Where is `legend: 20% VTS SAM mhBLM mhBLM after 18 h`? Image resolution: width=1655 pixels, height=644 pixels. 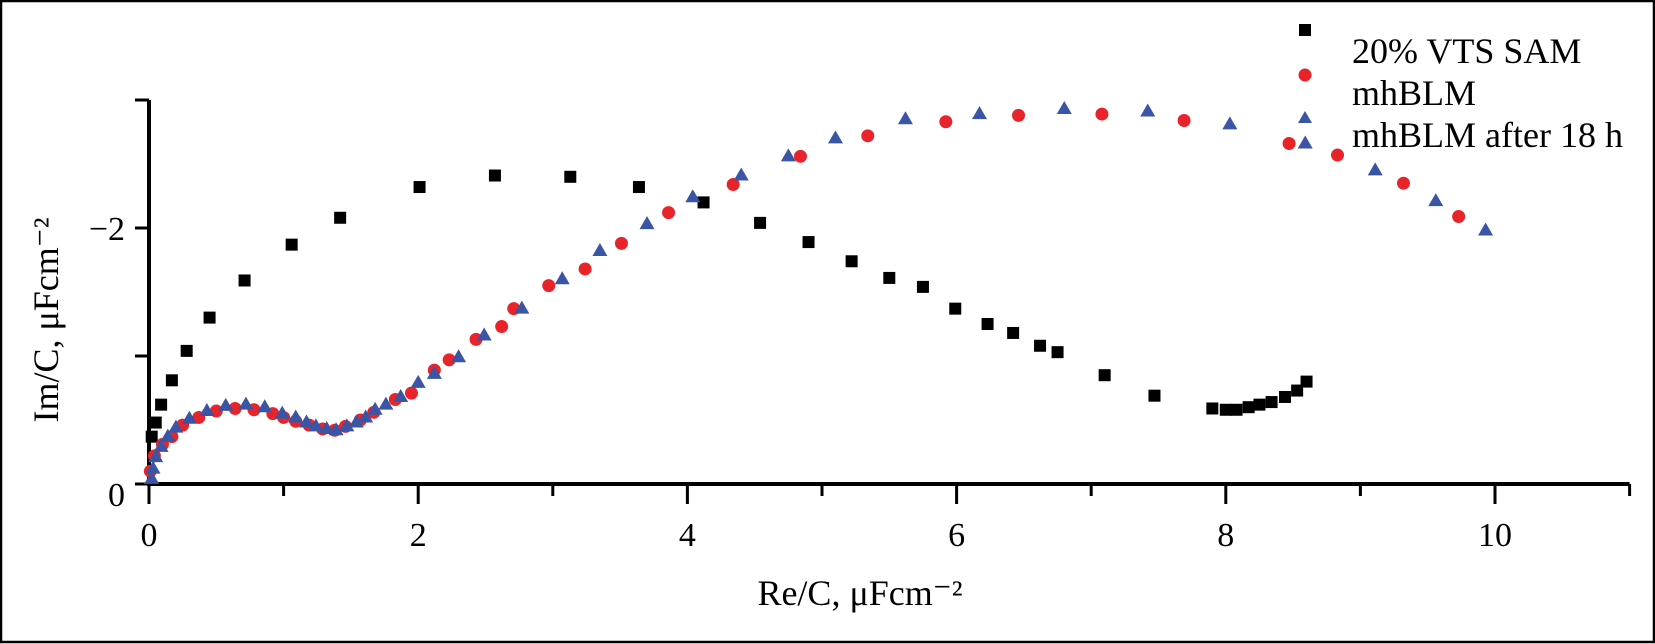 legend: 20% VTS SAM mhBLM mhBLM after 18 h is located at coordinates (1460, 89).